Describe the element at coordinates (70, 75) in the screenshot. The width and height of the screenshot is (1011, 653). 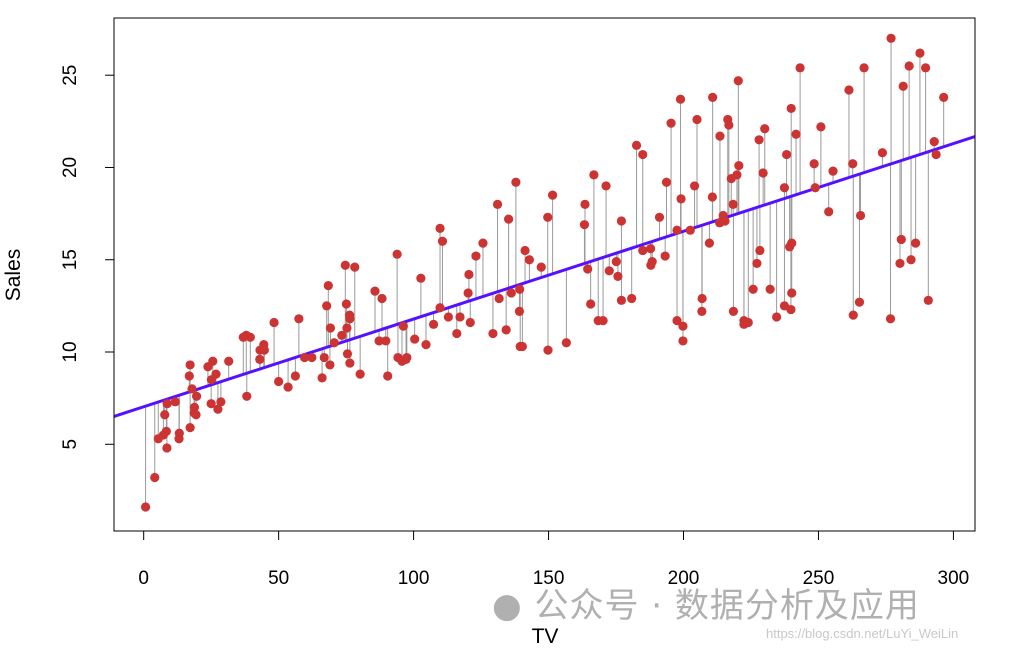
I see `y-tick-label: 25` at that location.